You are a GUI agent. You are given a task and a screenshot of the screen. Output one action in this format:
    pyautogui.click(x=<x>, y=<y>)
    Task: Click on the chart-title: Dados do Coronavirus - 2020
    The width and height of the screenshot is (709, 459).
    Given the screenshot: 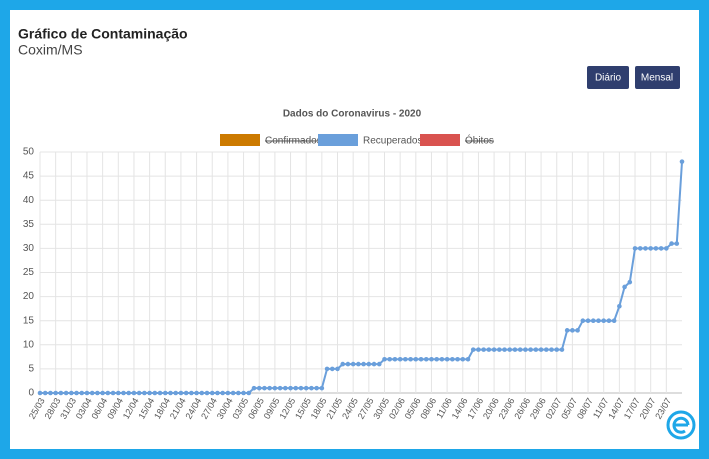 What is the action you would take?
    pyautogui.click(x=352, y=114)
    